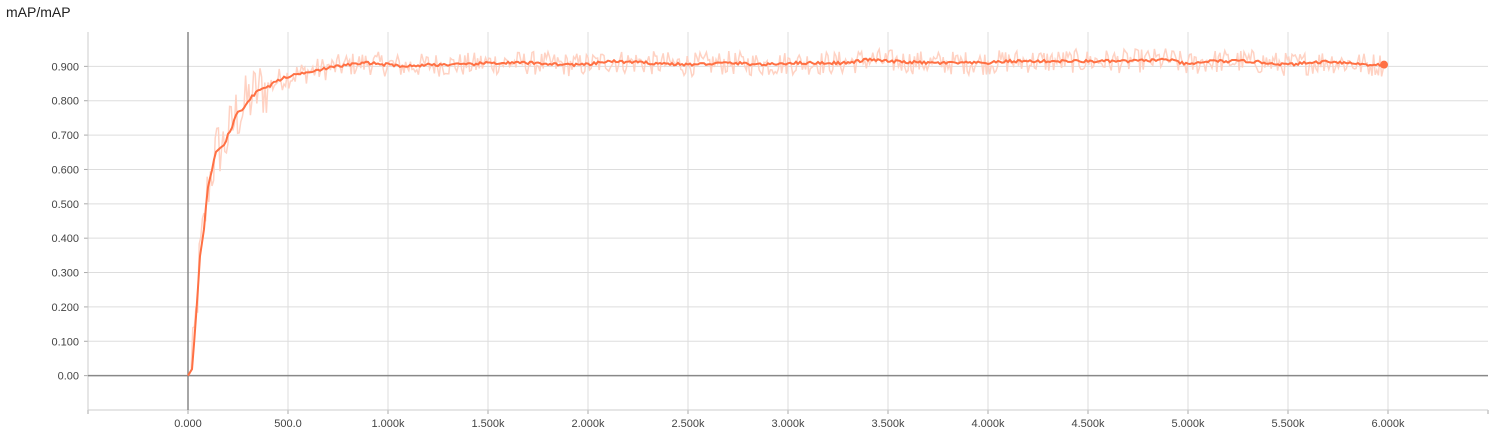 The image size is (1497, 432). I want to click on x-tick-label: 3.500k, so click(888, 424).